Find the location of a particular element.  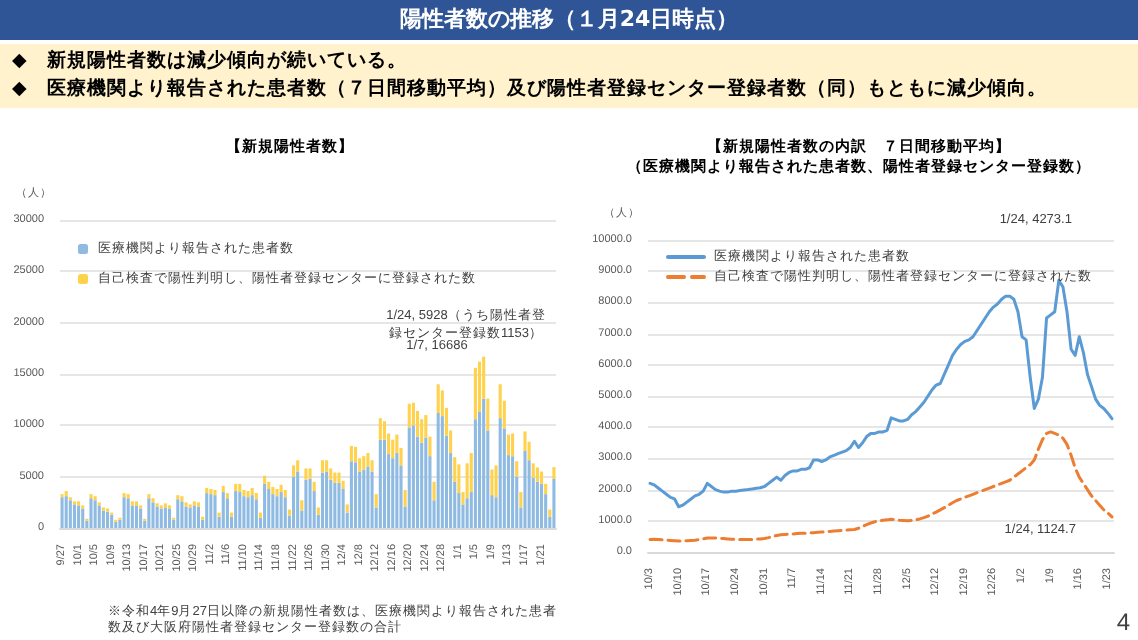

text: 4 is located at coordinates (1123, 622).